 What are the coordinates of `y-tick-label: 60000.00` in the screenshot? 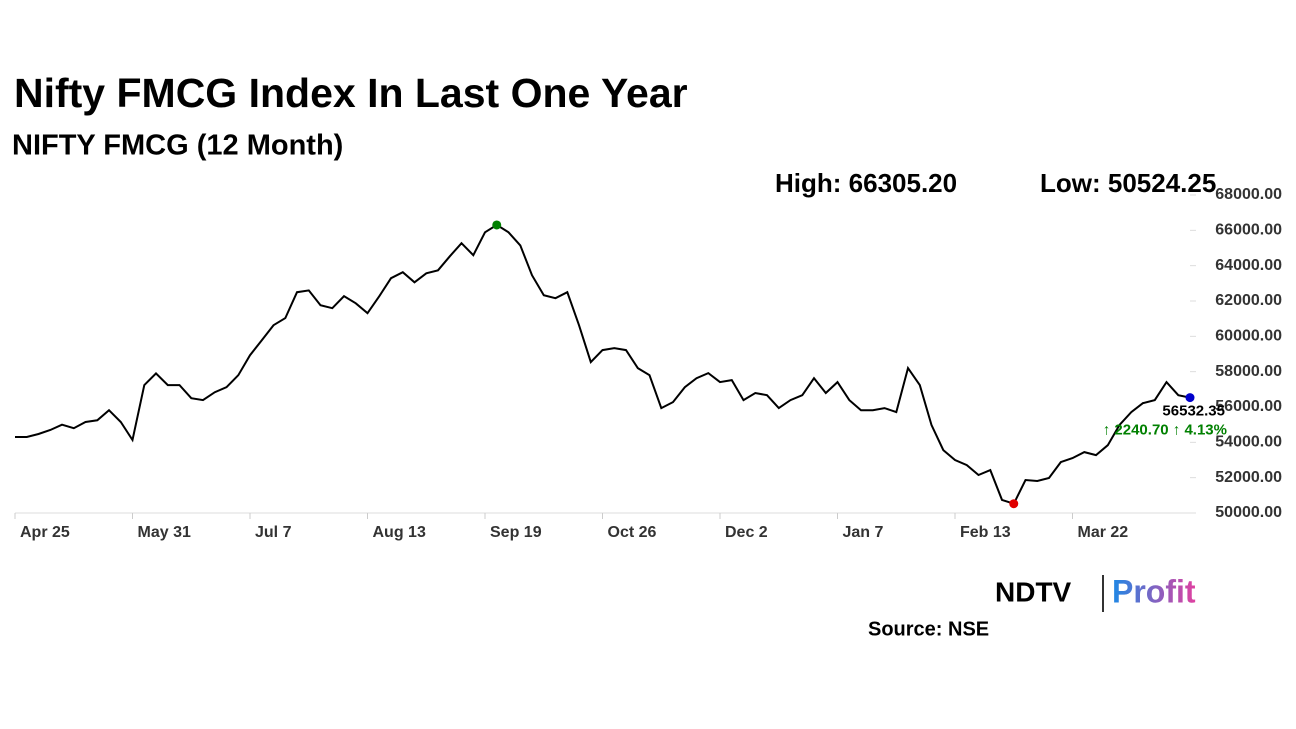 It's located at (1248, 336).